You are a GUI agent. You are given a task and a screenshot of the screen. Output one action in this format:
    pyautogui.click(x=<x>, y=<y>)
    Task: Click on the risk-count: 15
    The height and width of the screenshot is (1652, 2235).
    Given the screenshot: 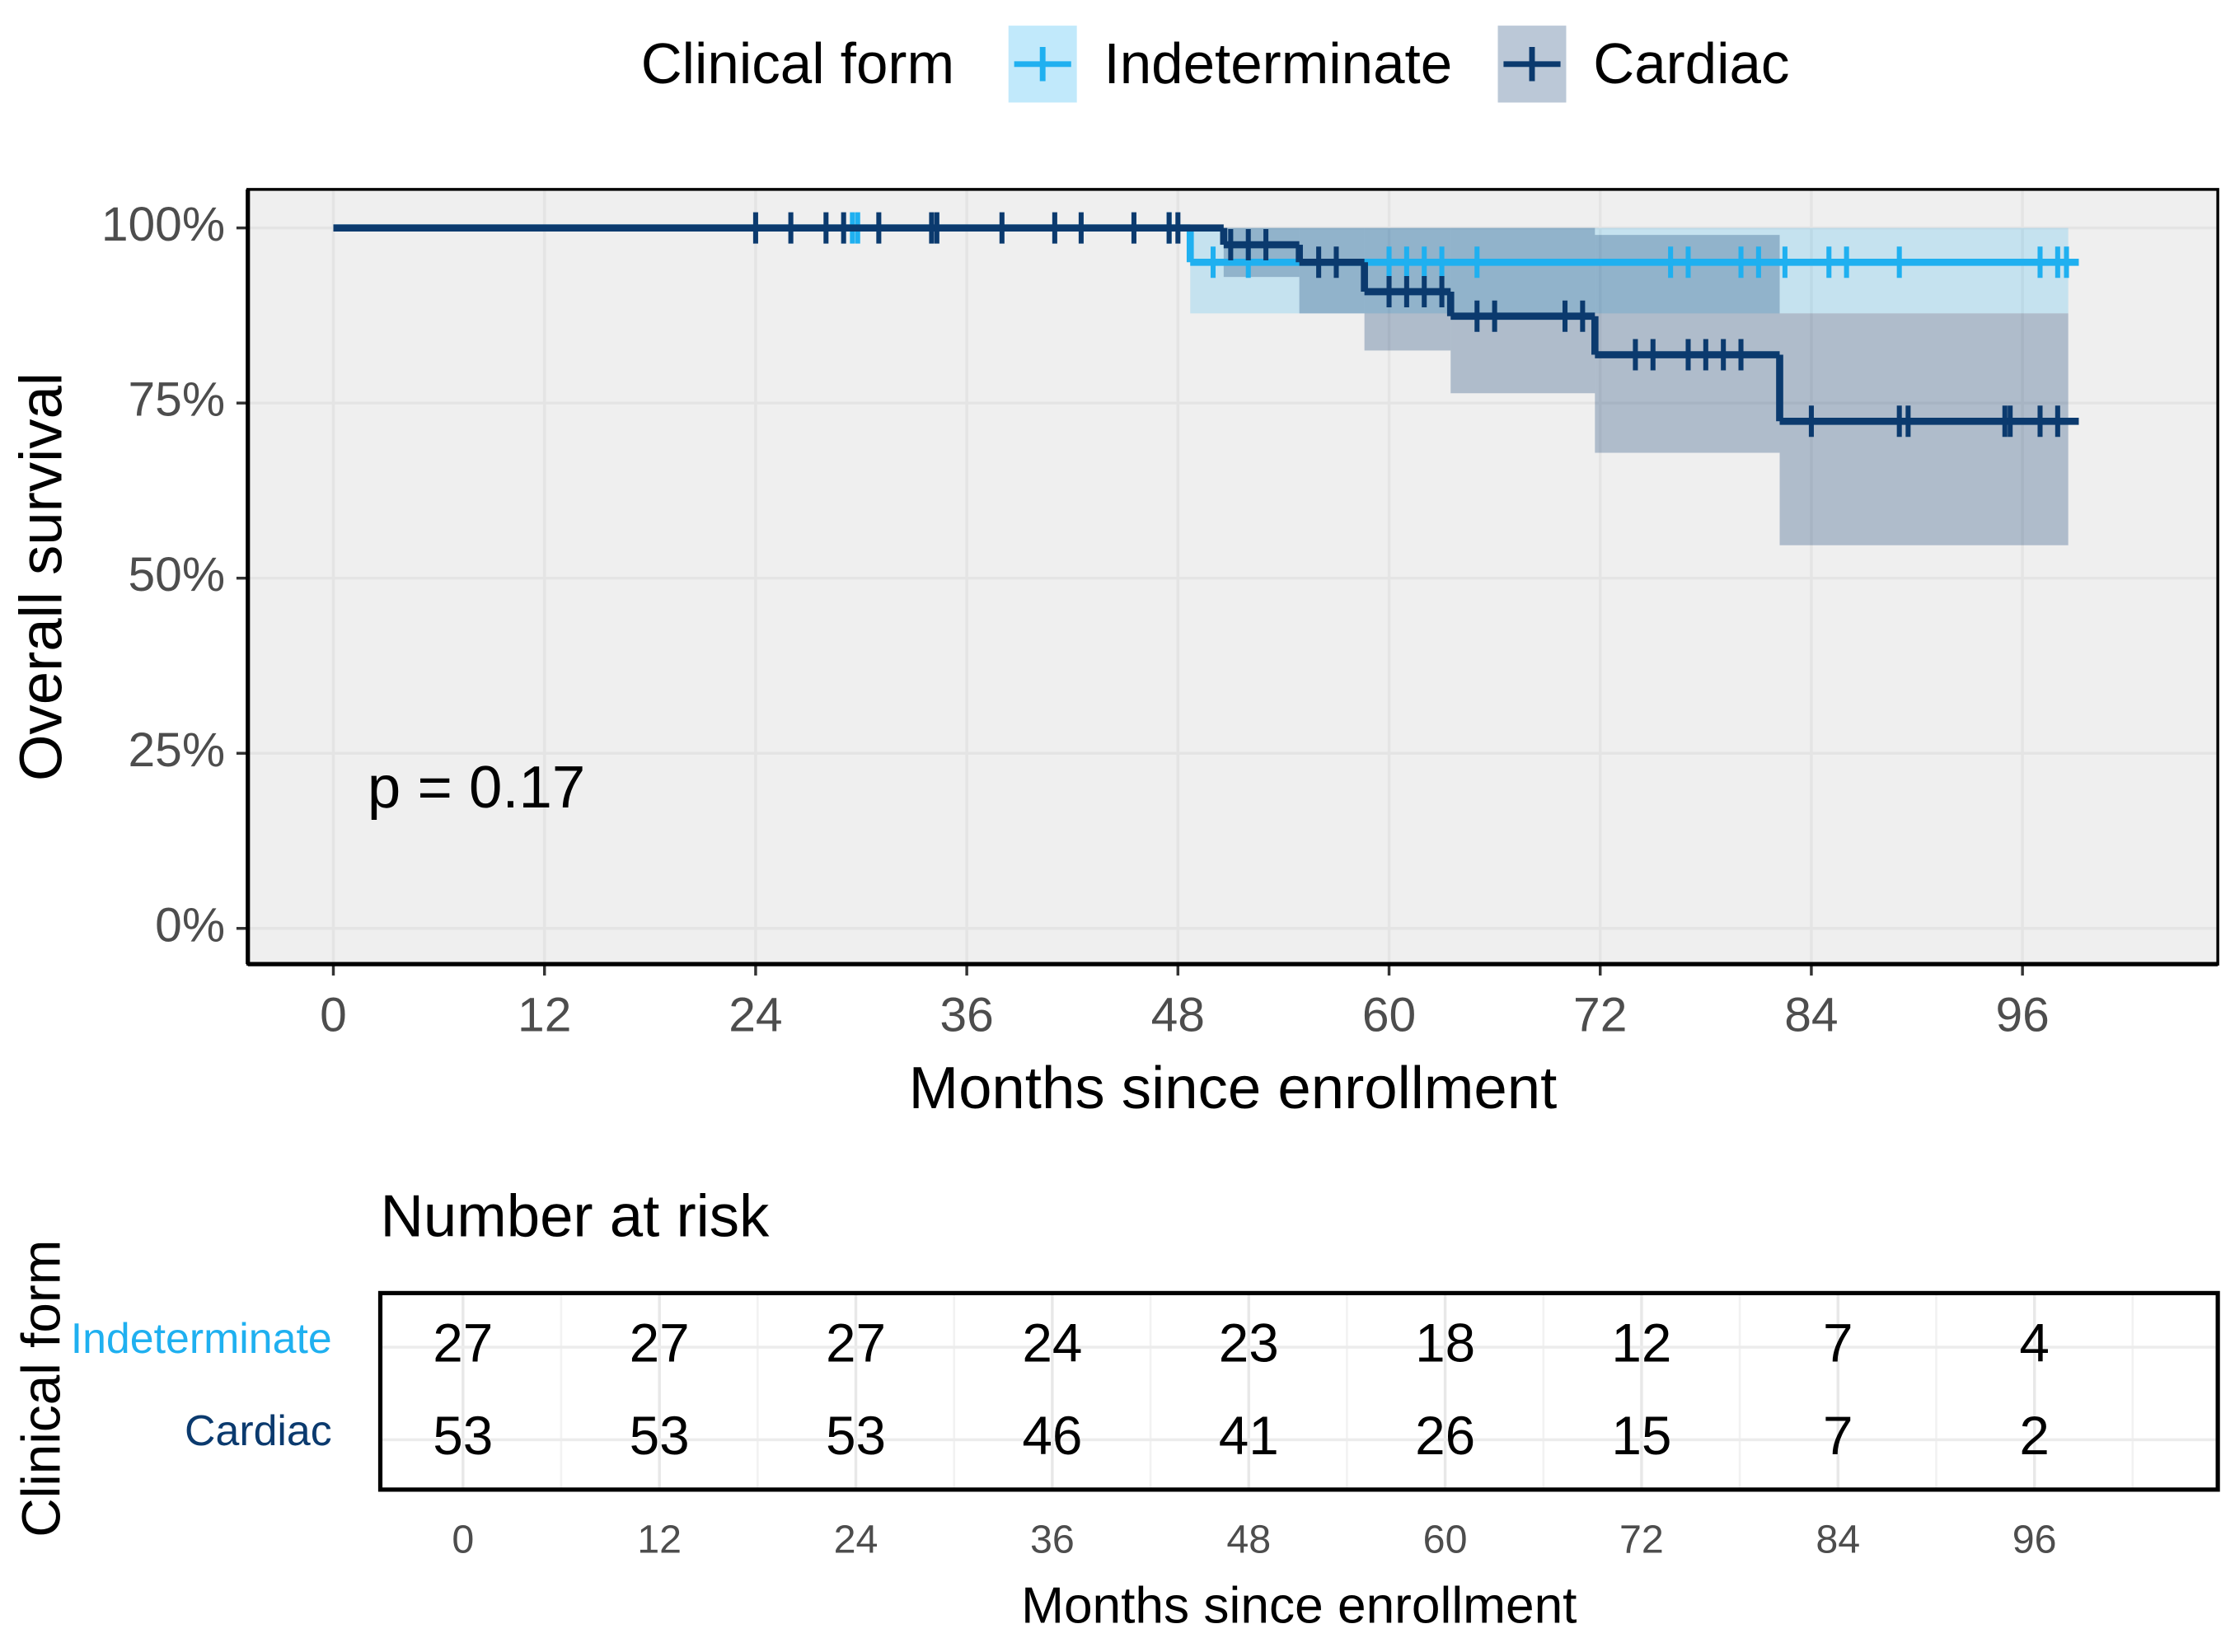 What is the action you would take?
    pyautogui.click(x=1641, y=1436)
    